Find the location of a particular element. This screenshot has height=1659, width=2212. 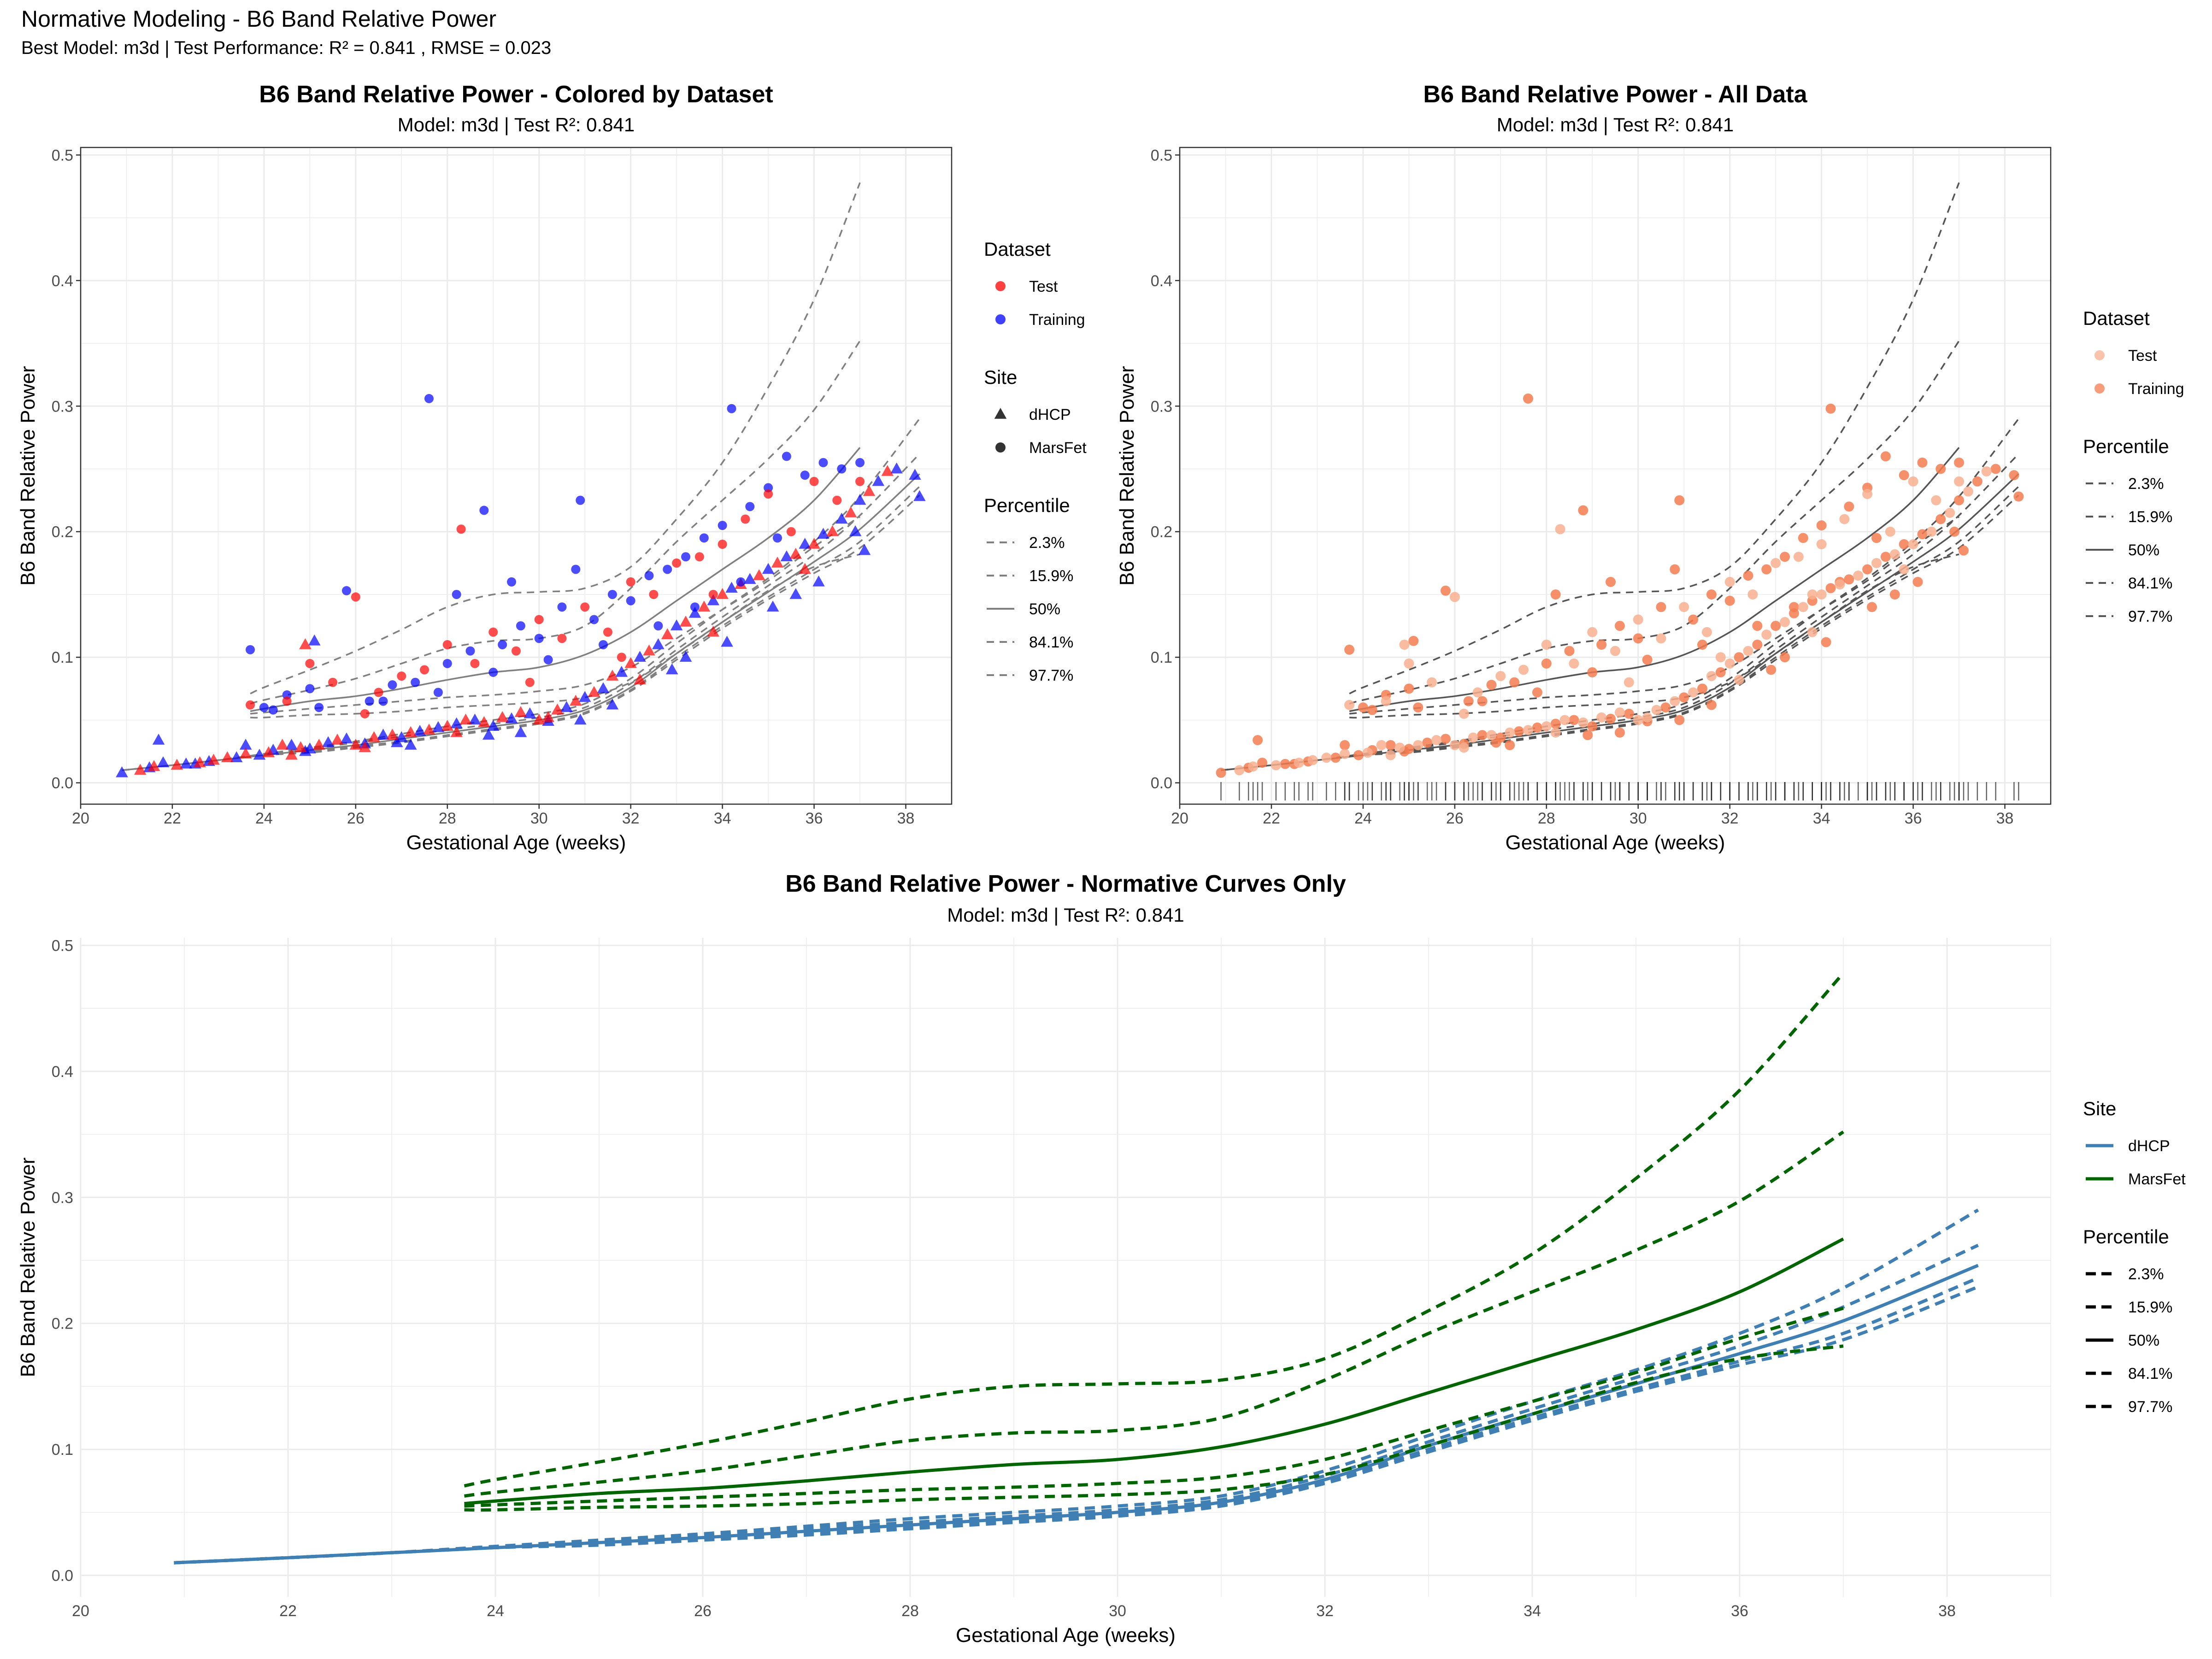

legend-label: 2.3% is located at coordinates (2146, 484).